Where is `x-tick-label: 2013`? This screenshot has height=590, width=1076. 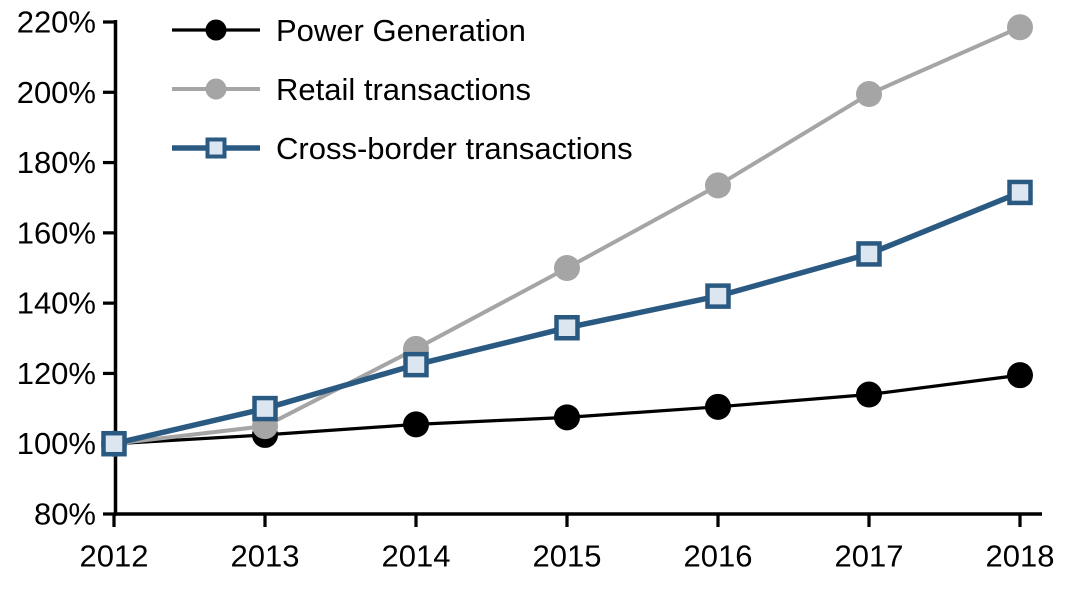
x-tick-label: 2013 is located at coordinates (265, 556).